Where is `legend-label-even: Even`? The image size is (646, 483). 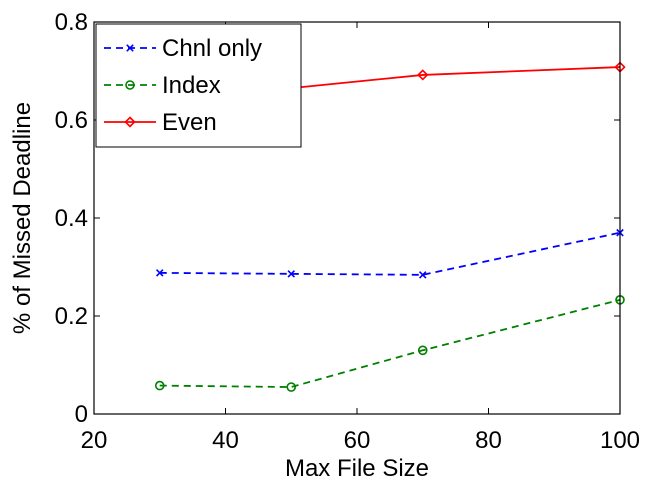 legend-label-even: Even is located at coordinates (189, 122).